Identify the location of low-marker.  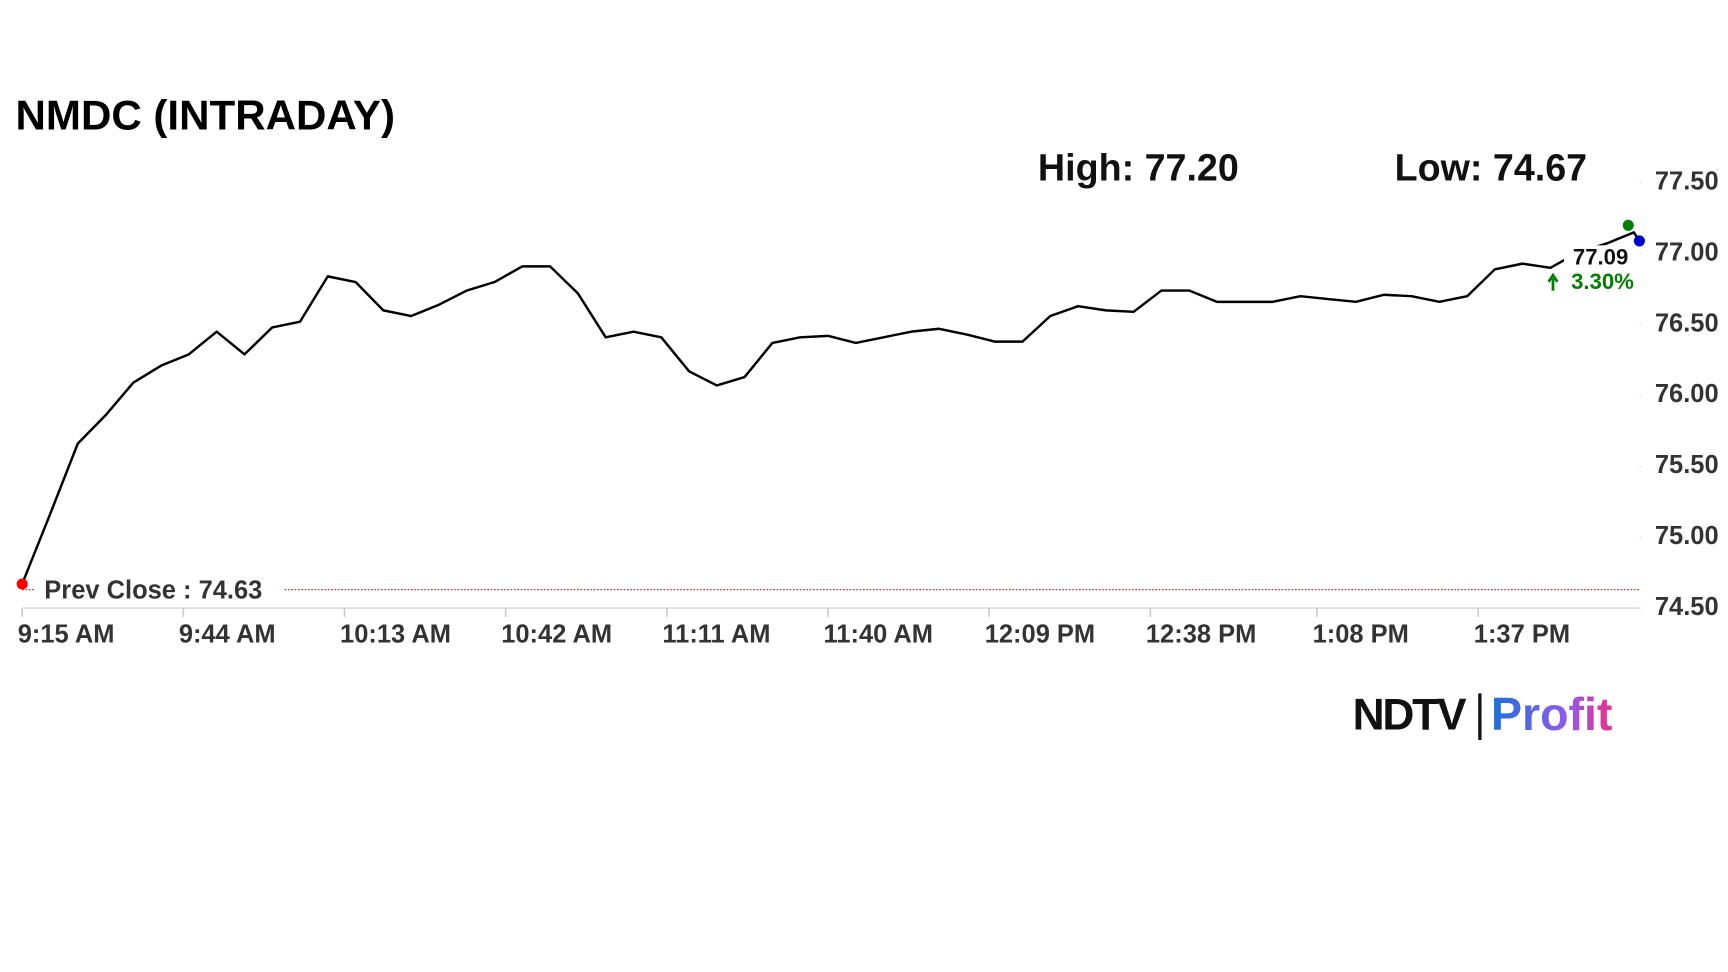
(22, 584).